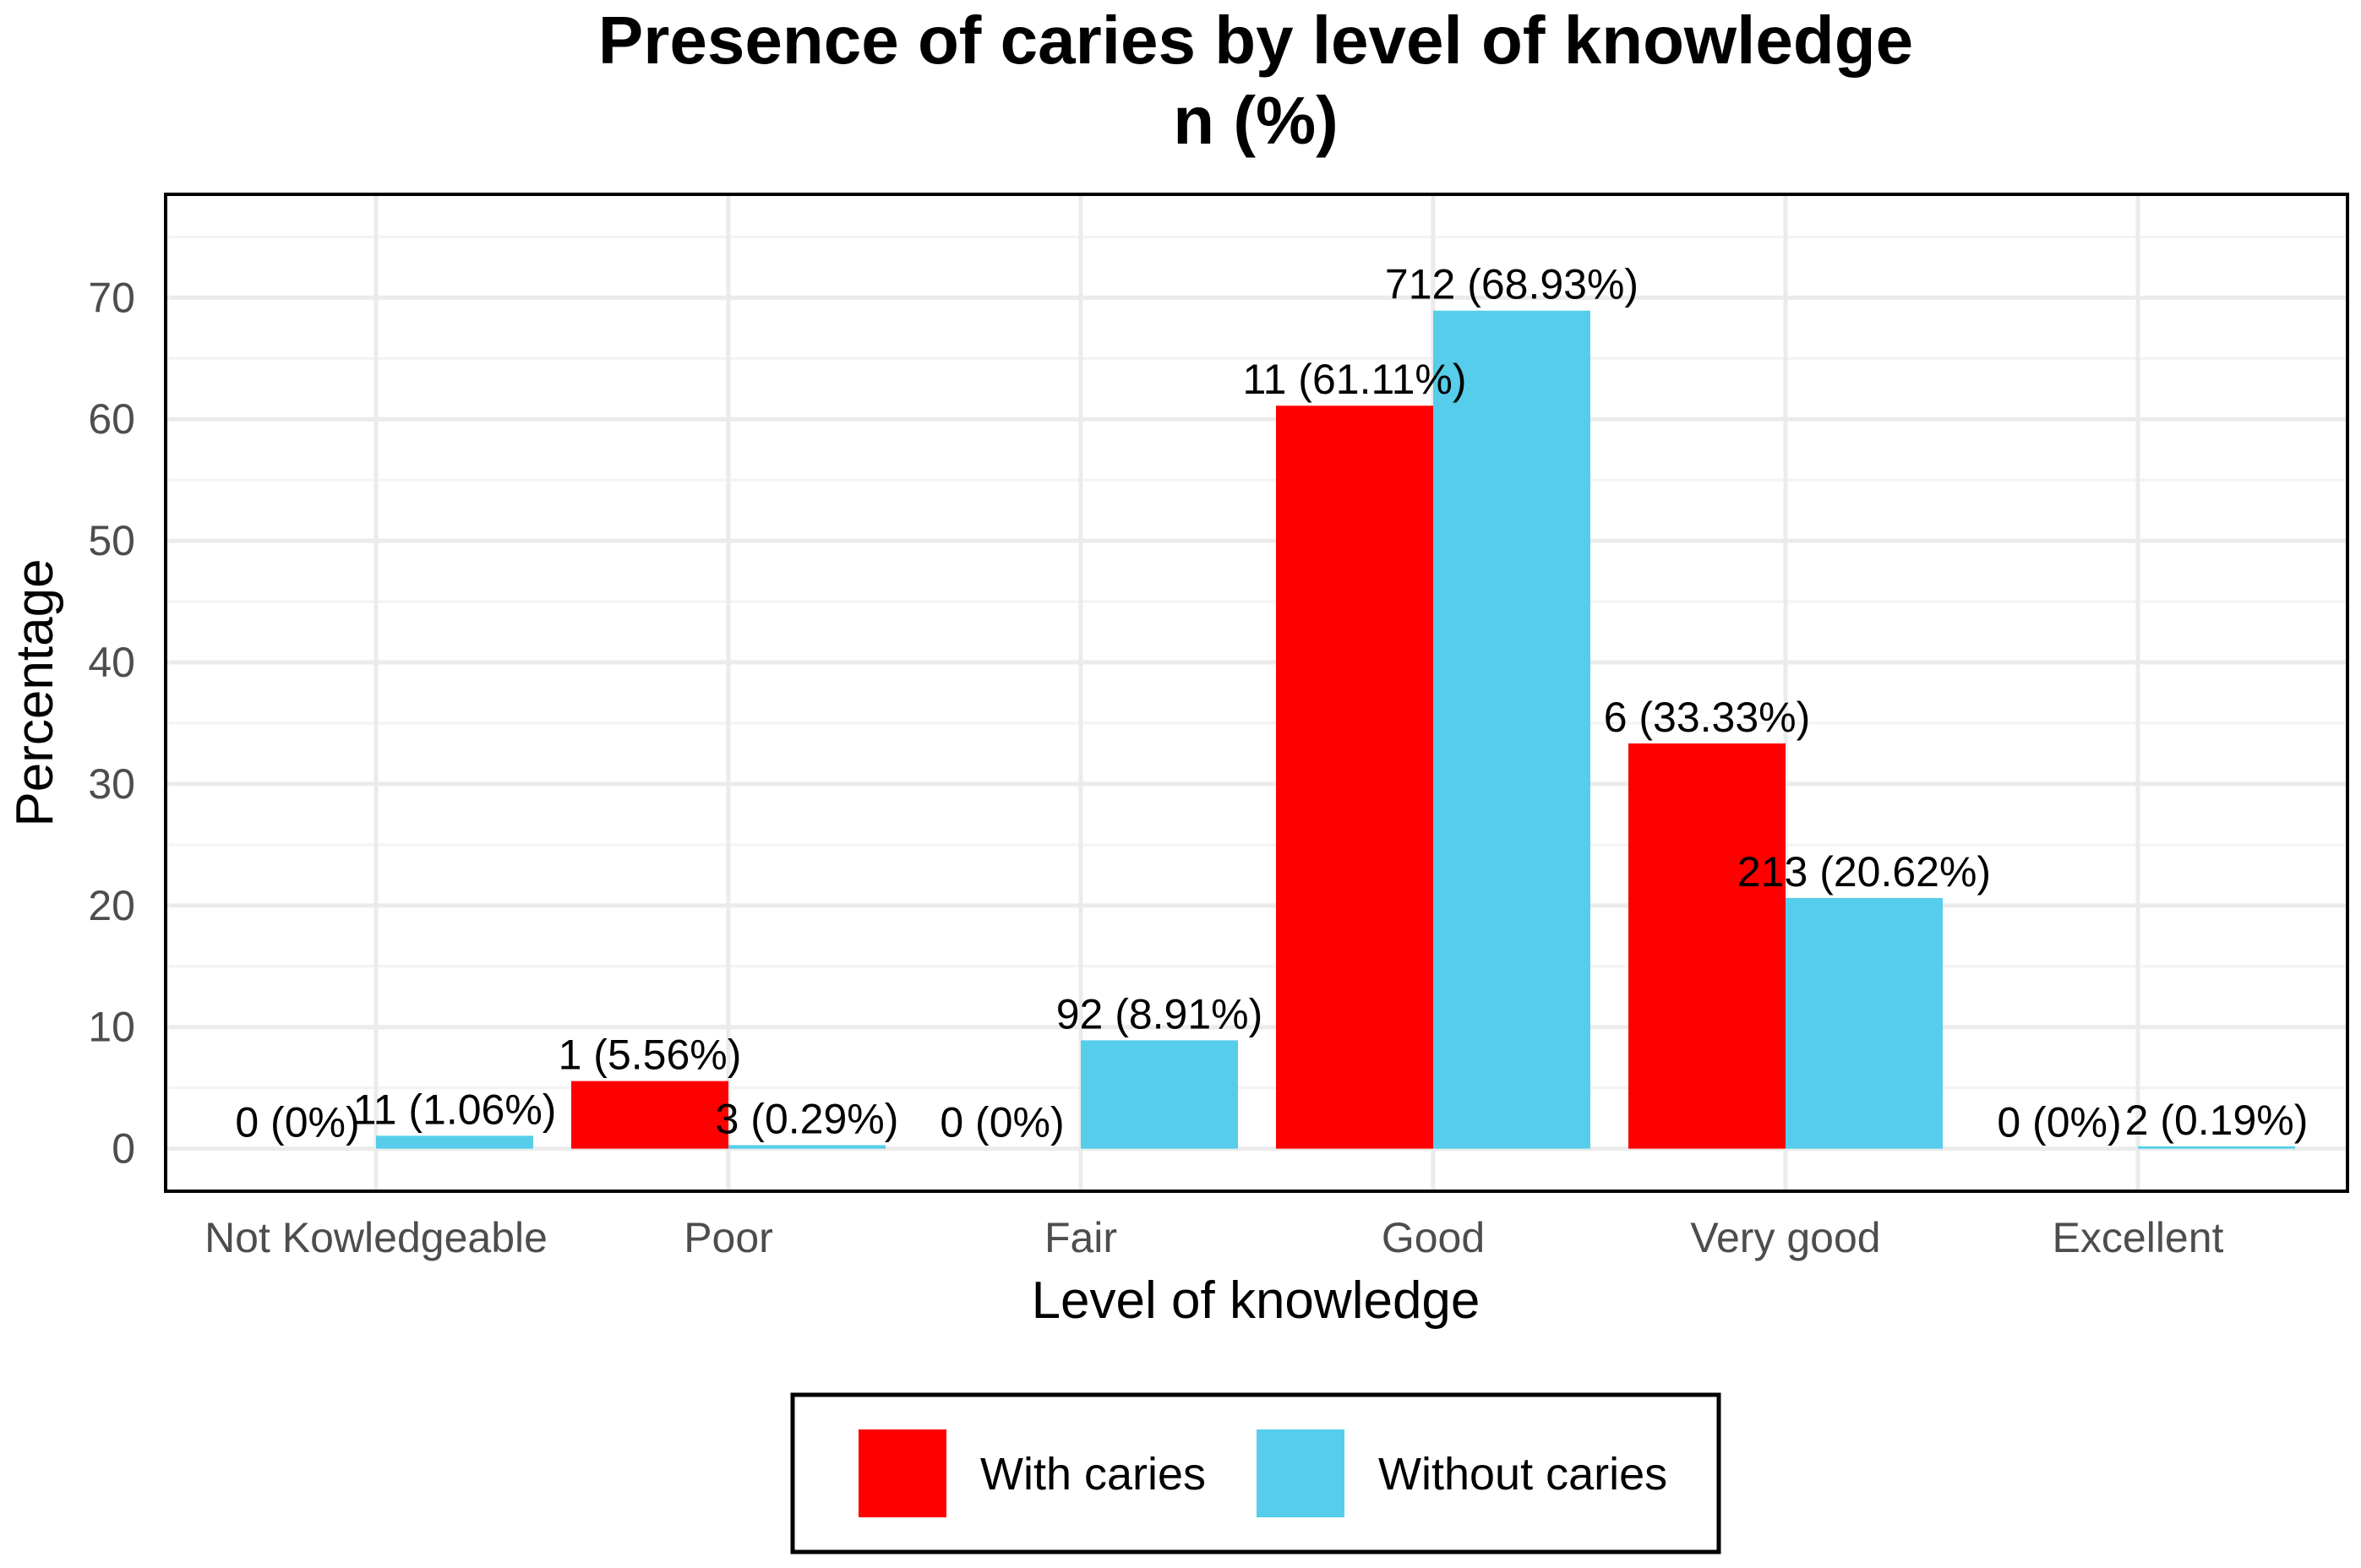  What do you see at coordinates (2059, 1122) in the screenshot?
I see `bar-label-with-caries-5: 0 (0%)` at bounding box center [2059, 1122].